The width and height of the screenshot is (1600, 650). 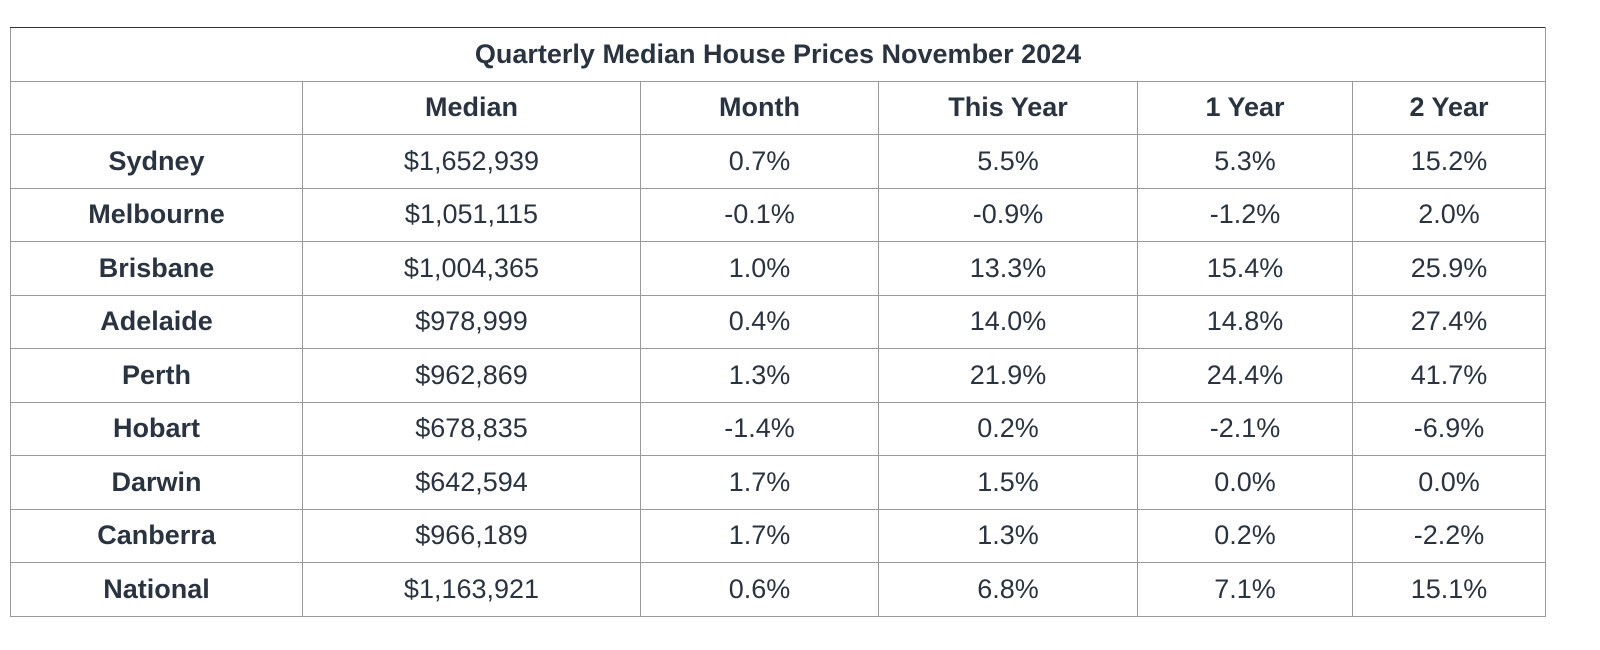 I want to click on table-row: Canberra $966,189 1.7% 1.3% 0.2% -2.2%, so click(x=778, y=535).